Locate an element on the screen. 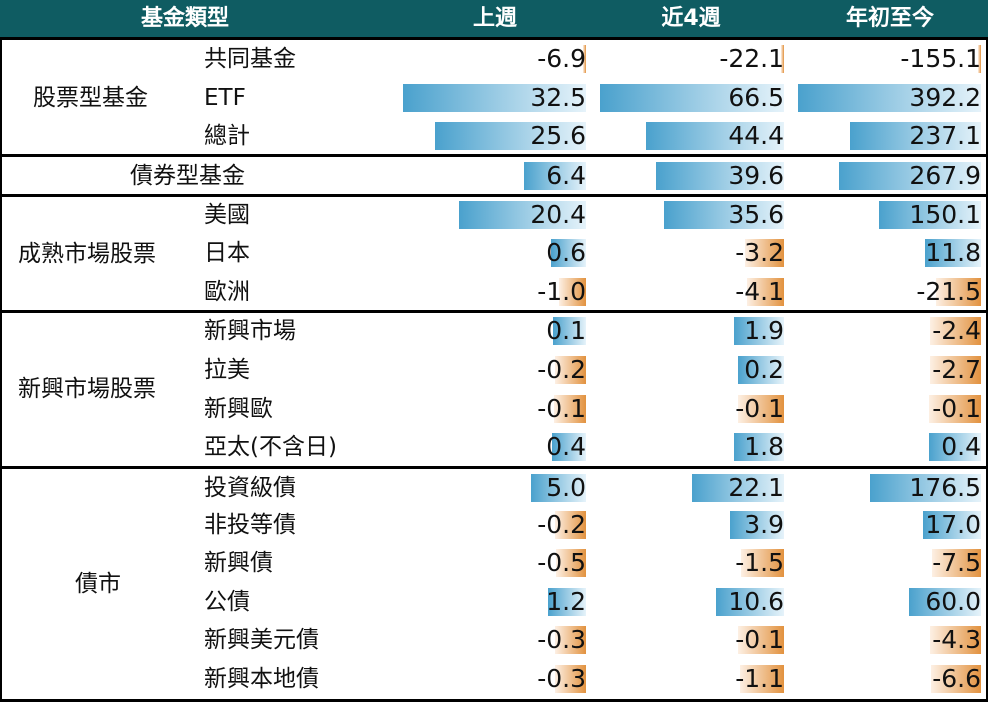 This screenshot has width=988, height=702. data-value: -21.5 is located at coordinates (948, 291).